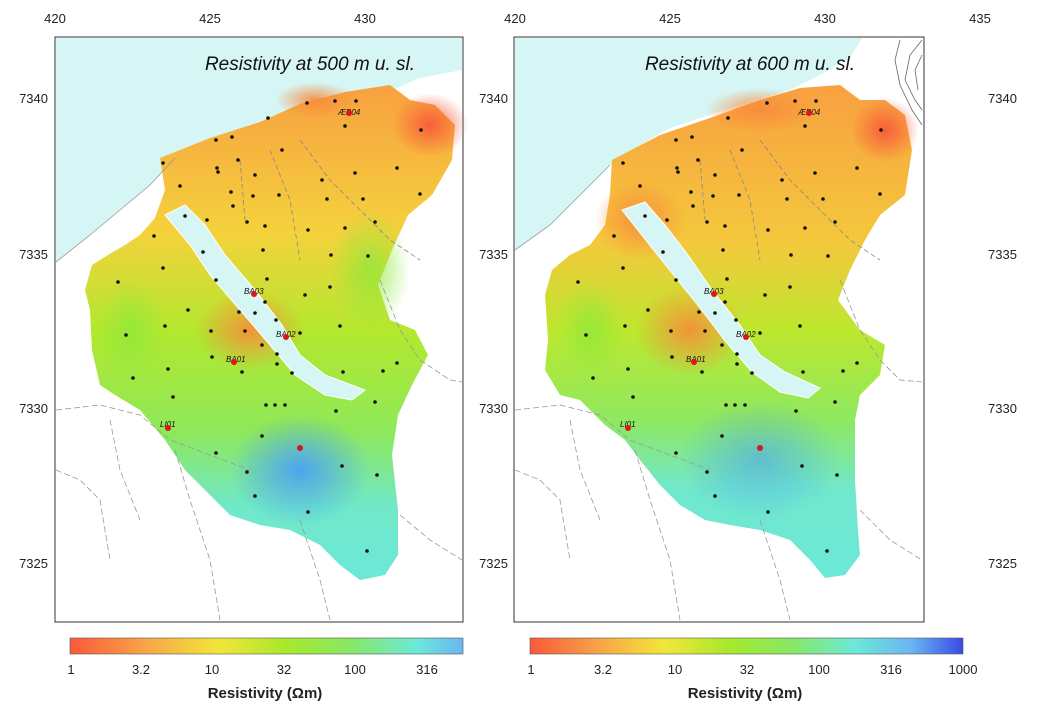 This screenshot has width=1040, height=720. What do you see at coordinates (747, 18) in the screenshot?
I see `x-axis-top: 420 425 430 435` at bounding box center [747, 18].